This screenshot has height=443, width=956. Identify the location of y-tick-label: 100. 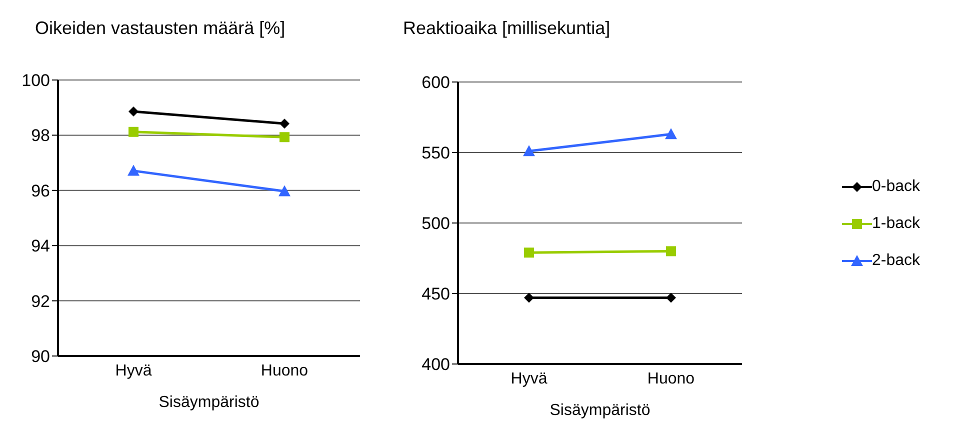
(36, 80).